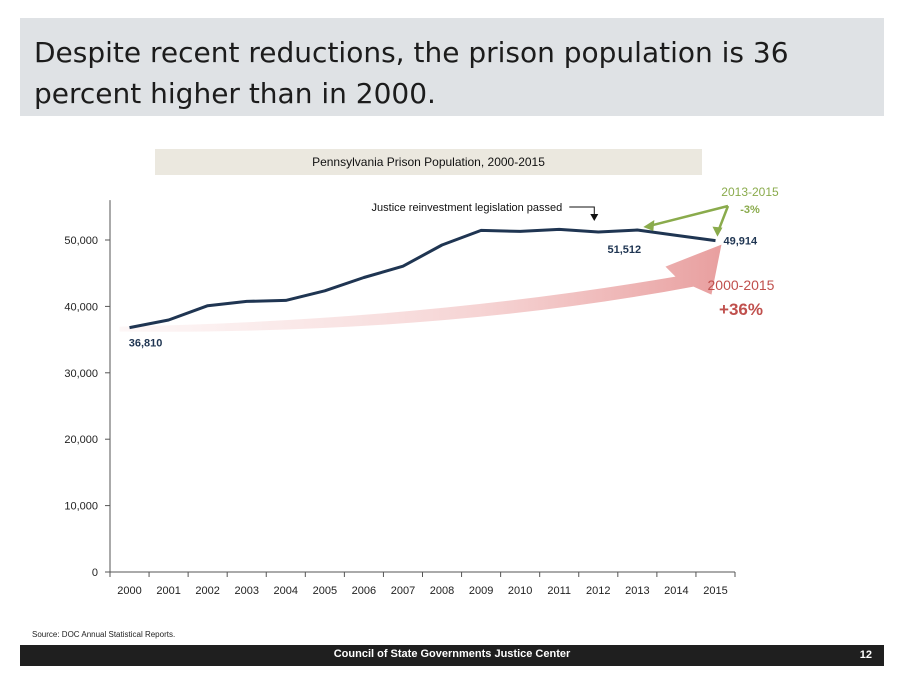  Describe the element at coordinates (246, 591) in the screenshot. I see `x-tick-label: 2003` at that location.